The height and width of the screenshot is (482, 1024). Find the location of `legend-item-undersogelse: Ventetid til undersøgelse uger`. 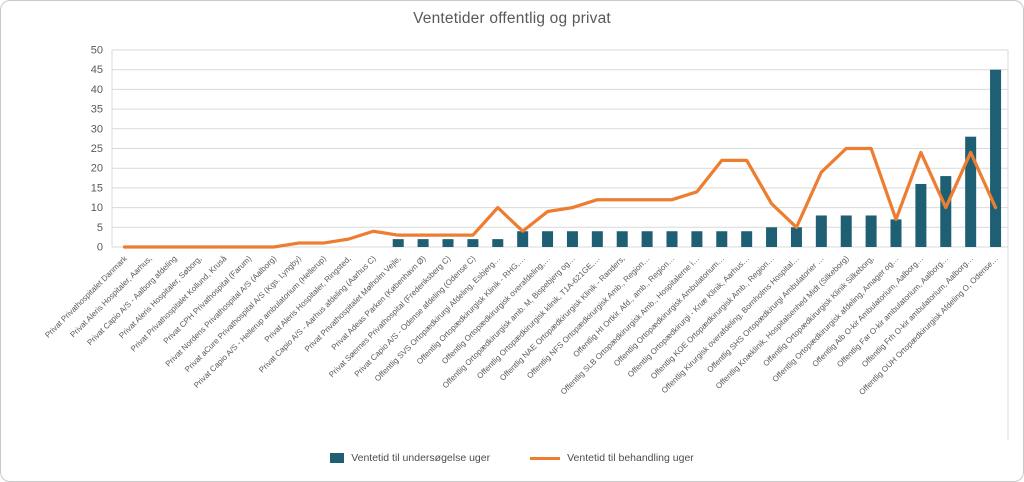

legend-item-undersogelse: Ventetid til undersøgelse uger is located at coordinates (410, 458).